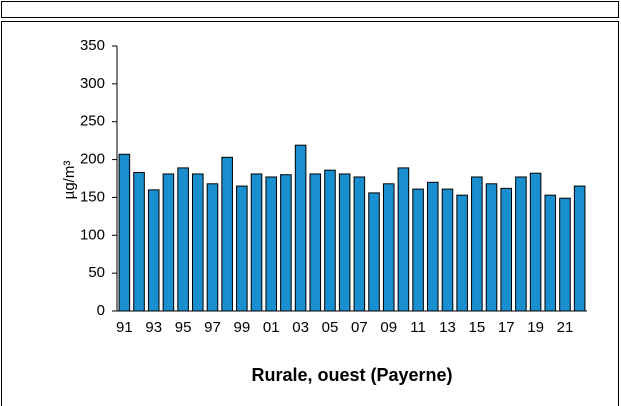 The height and width of the screenshot is (406, 621). Describe the element at coordinates (565, 327) in the screenshot. I see `x-tick-label: 21` at that location.